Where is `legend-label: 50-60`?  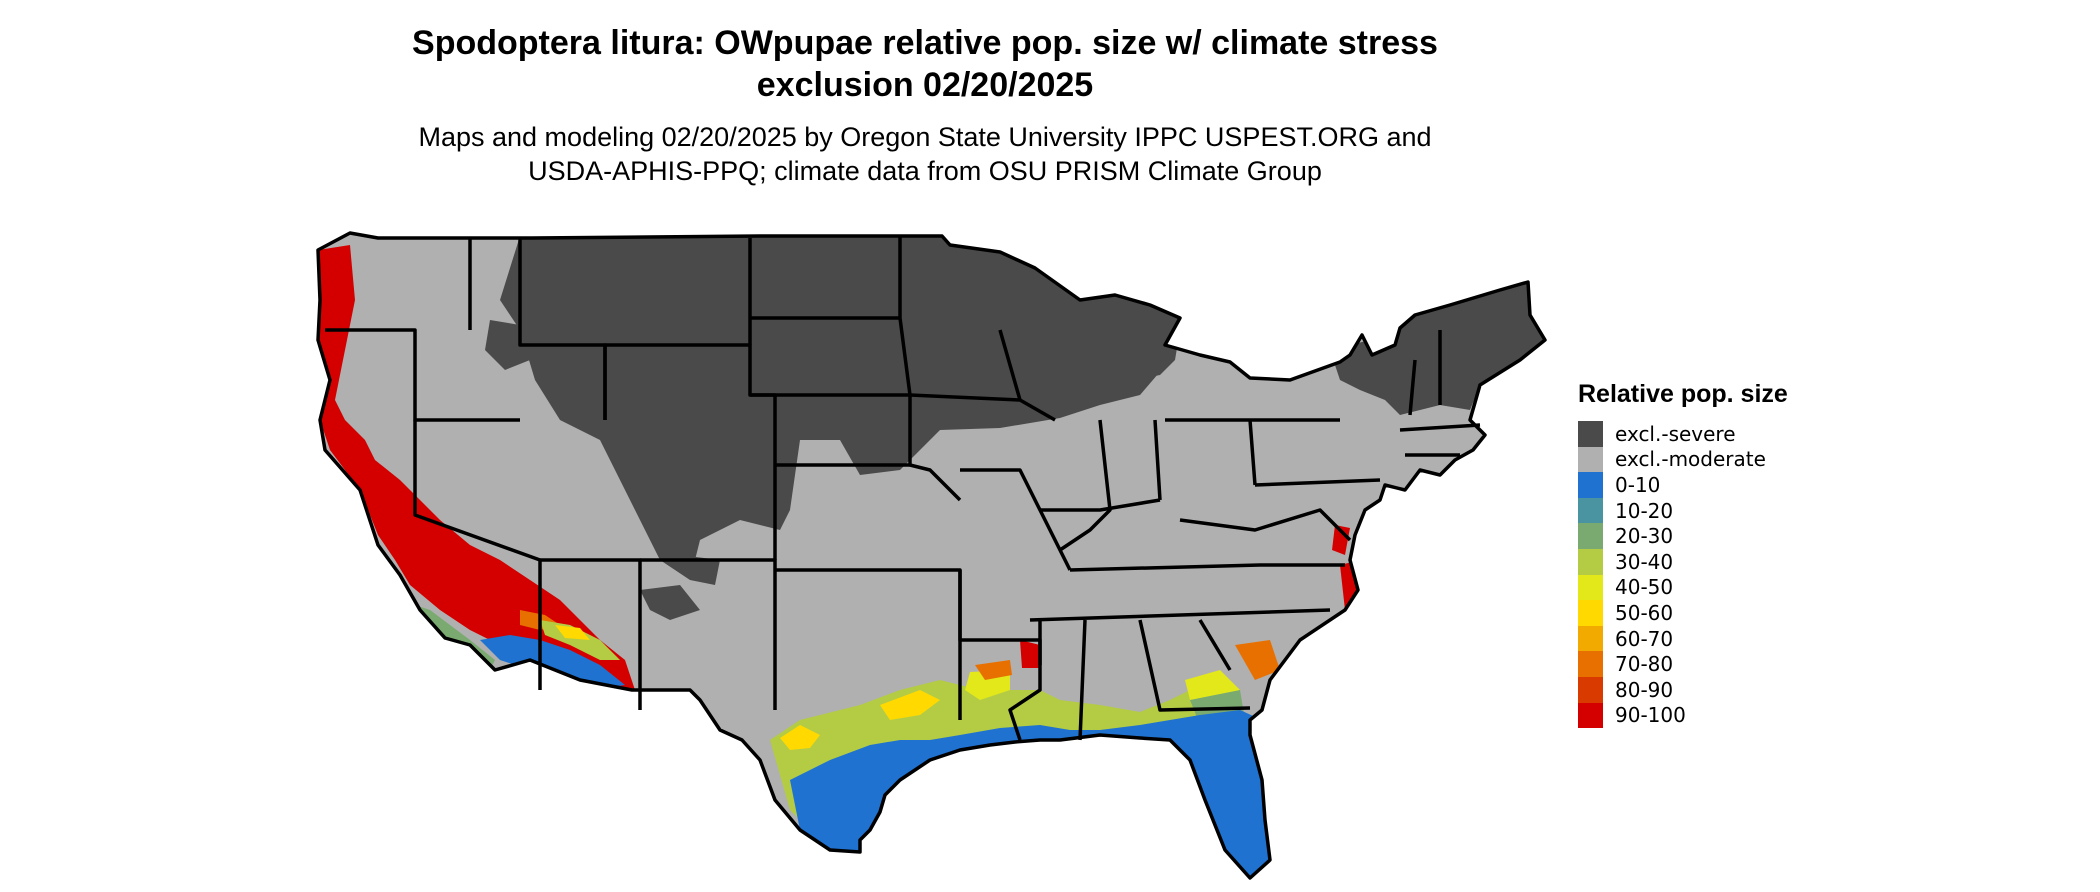
legend-label: 50-60 is located at coordinates (1644, 612).